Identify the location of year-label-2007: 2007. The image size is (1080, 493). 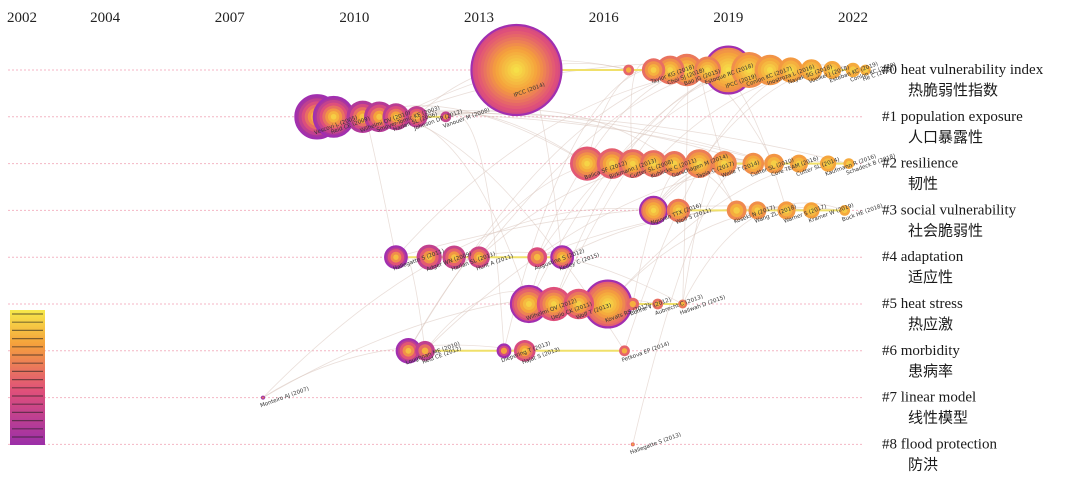
(230, 18).